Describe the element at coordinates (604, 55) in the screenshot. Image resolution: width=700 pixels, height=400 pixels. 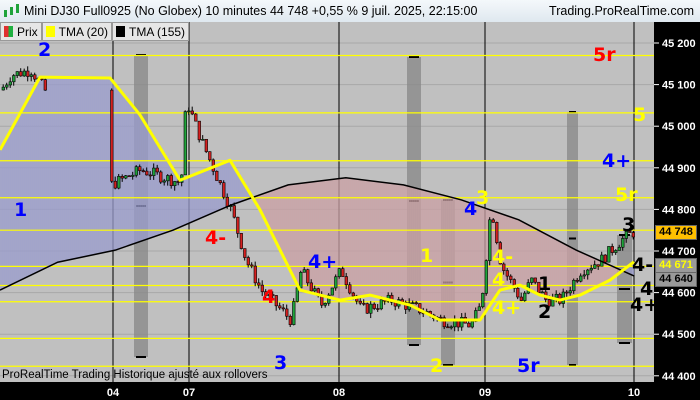
I see `wave-label: 5r` at that location.